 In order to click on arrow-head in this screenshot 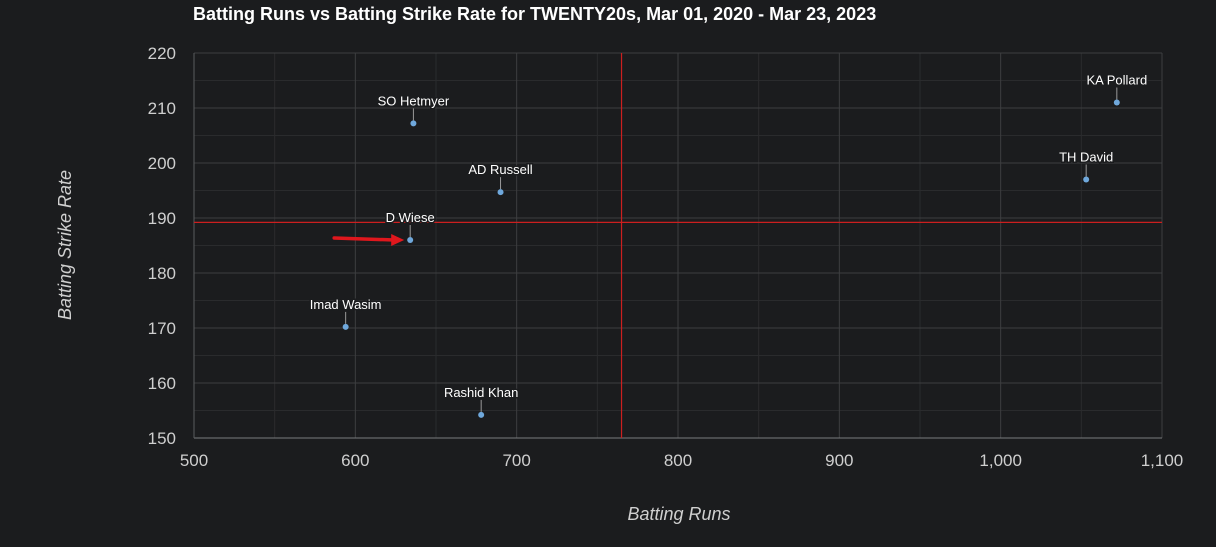, I will do `click(398, 240)`.